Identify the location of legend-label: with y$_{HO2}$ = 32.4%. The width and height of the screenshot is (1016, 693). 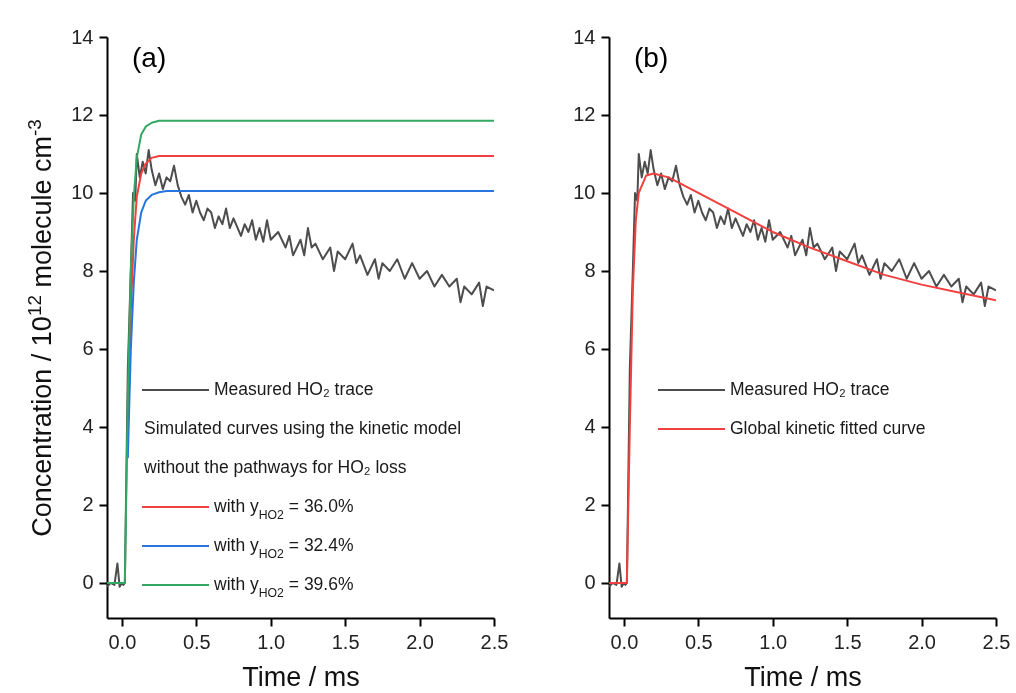
(283, 548).